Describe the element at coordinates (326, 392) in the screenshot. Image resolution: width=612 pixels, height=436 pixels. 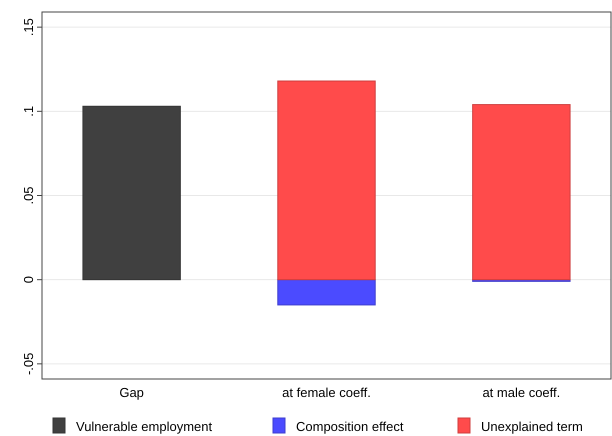
I see `x-tick-label: at female coeff.` at that location.